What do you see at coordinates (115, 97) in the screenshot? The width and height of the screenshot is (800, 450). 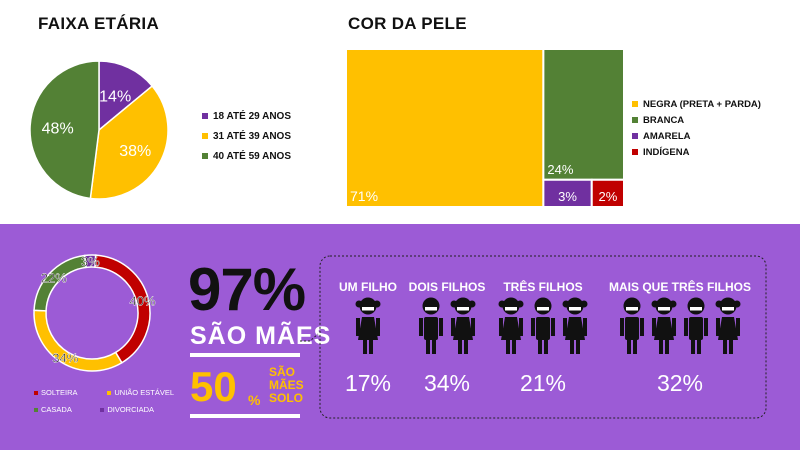 I see `age-pie-label: 14%` at bounding box center [115, 97].